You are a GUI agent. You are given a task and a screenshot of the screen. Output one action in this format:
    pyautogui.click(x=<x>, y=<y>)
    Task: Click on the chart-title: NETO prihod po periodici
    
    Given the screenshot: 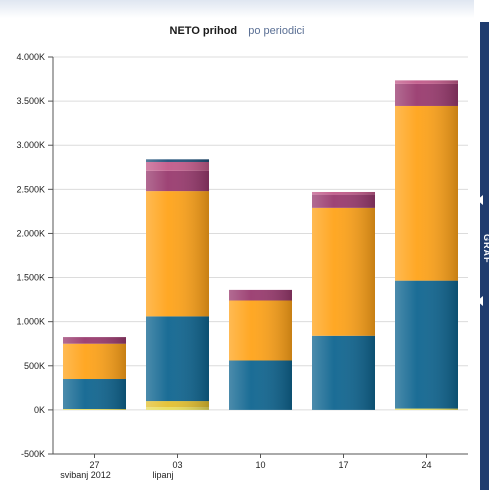 What is the action you would take?
    pyautogui.click(x=237, y=31)
    